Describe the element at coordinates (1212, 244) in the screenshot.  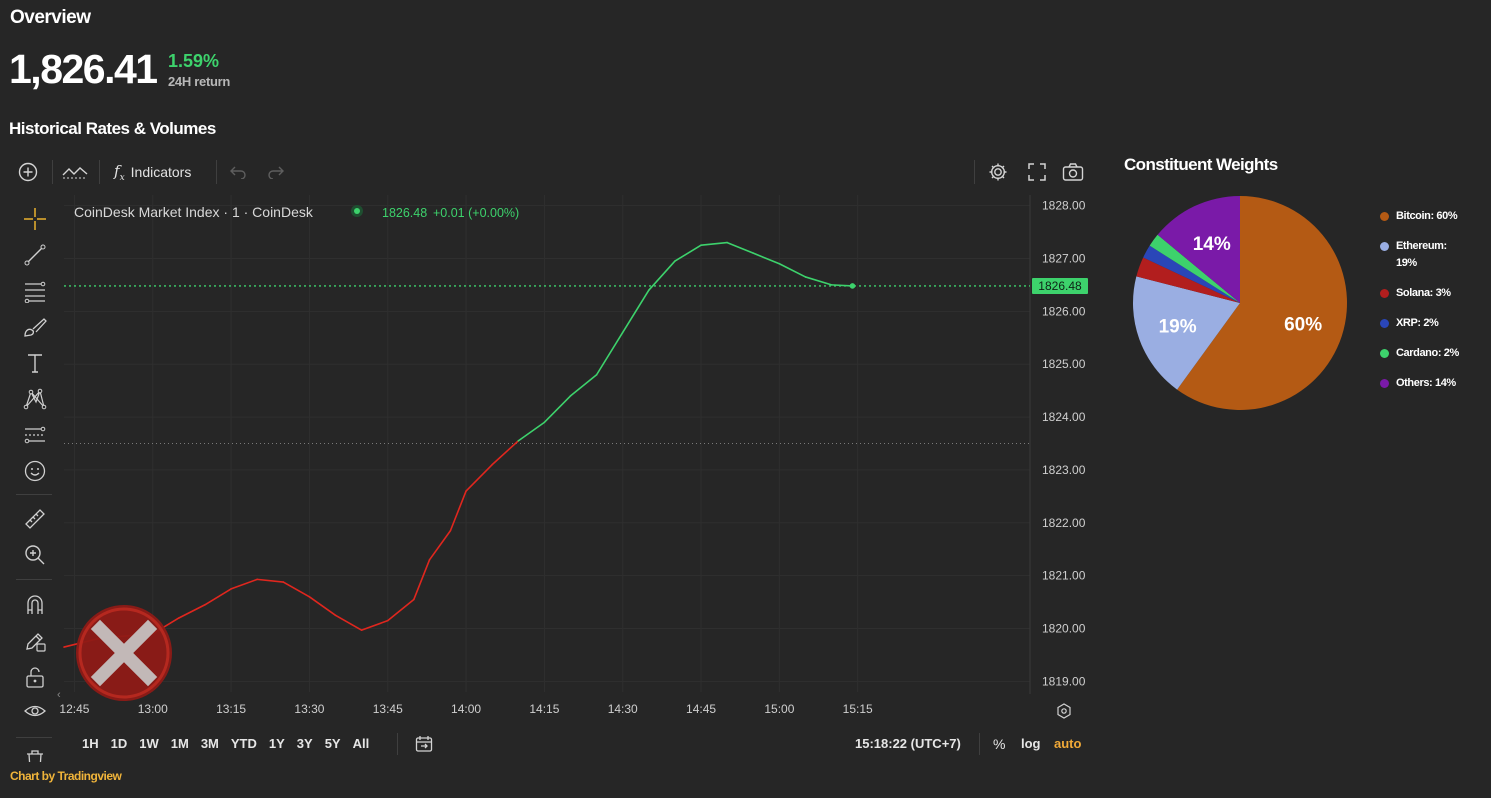
I see `pie-slice-label: 14%` at that location.